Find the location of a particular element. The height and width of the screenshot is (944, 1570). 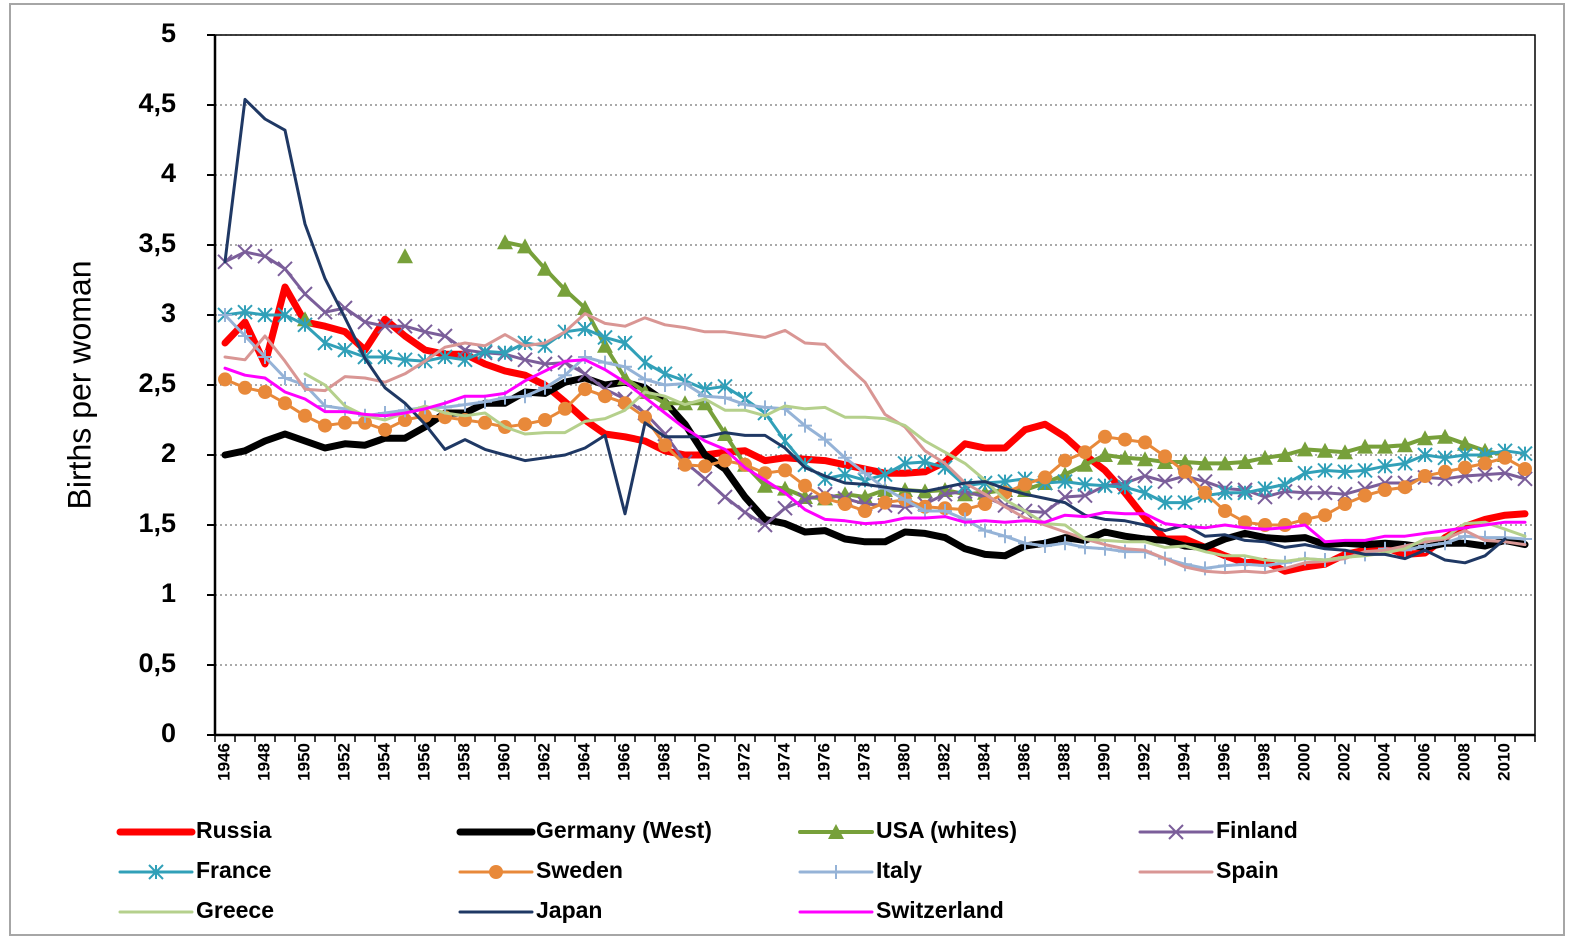

y-tick-label: 0,5 is located at coordinates (157, 663).